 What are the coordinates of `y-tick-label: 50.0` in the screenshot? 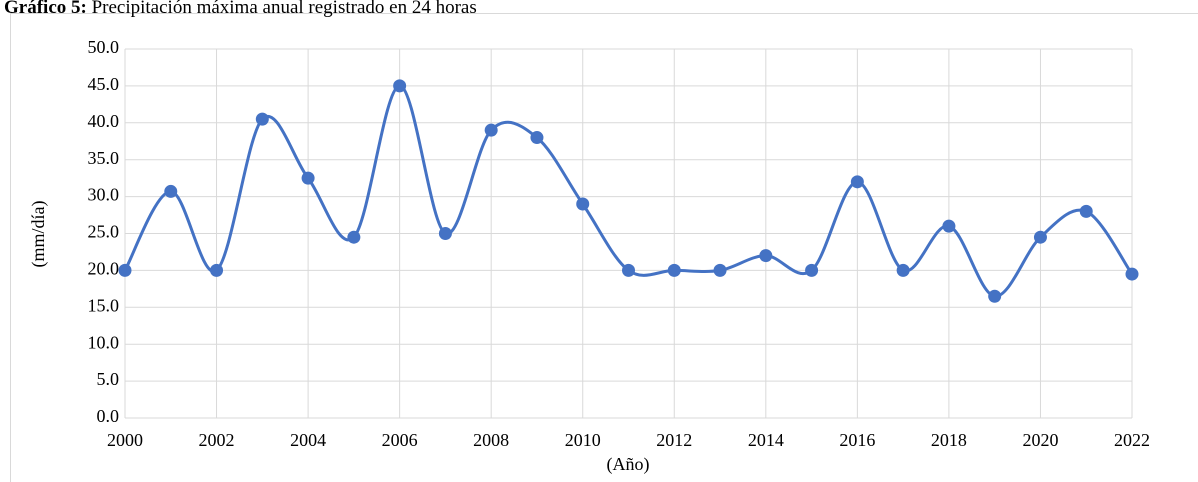 It's located at (104, 47).